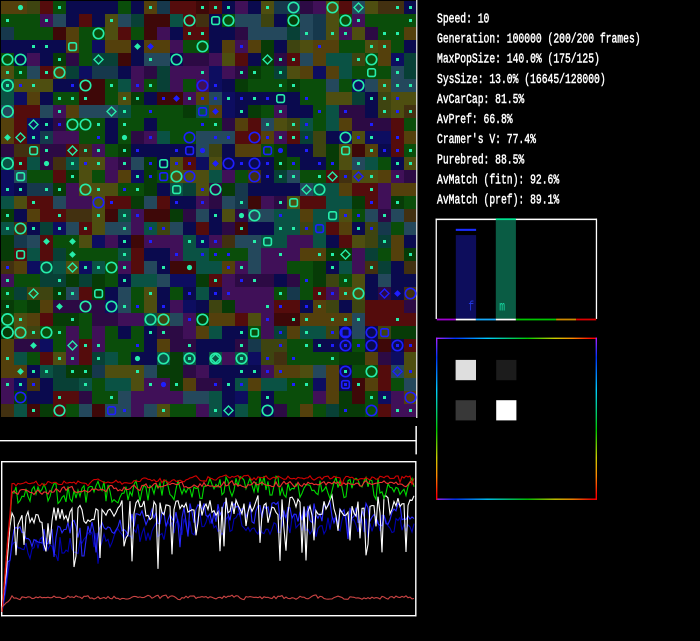 Image resolution: width=700 pixels, height=641 pixels. I want to click on svg-text: AvCarCap: 81.5%, so click(481, 99).